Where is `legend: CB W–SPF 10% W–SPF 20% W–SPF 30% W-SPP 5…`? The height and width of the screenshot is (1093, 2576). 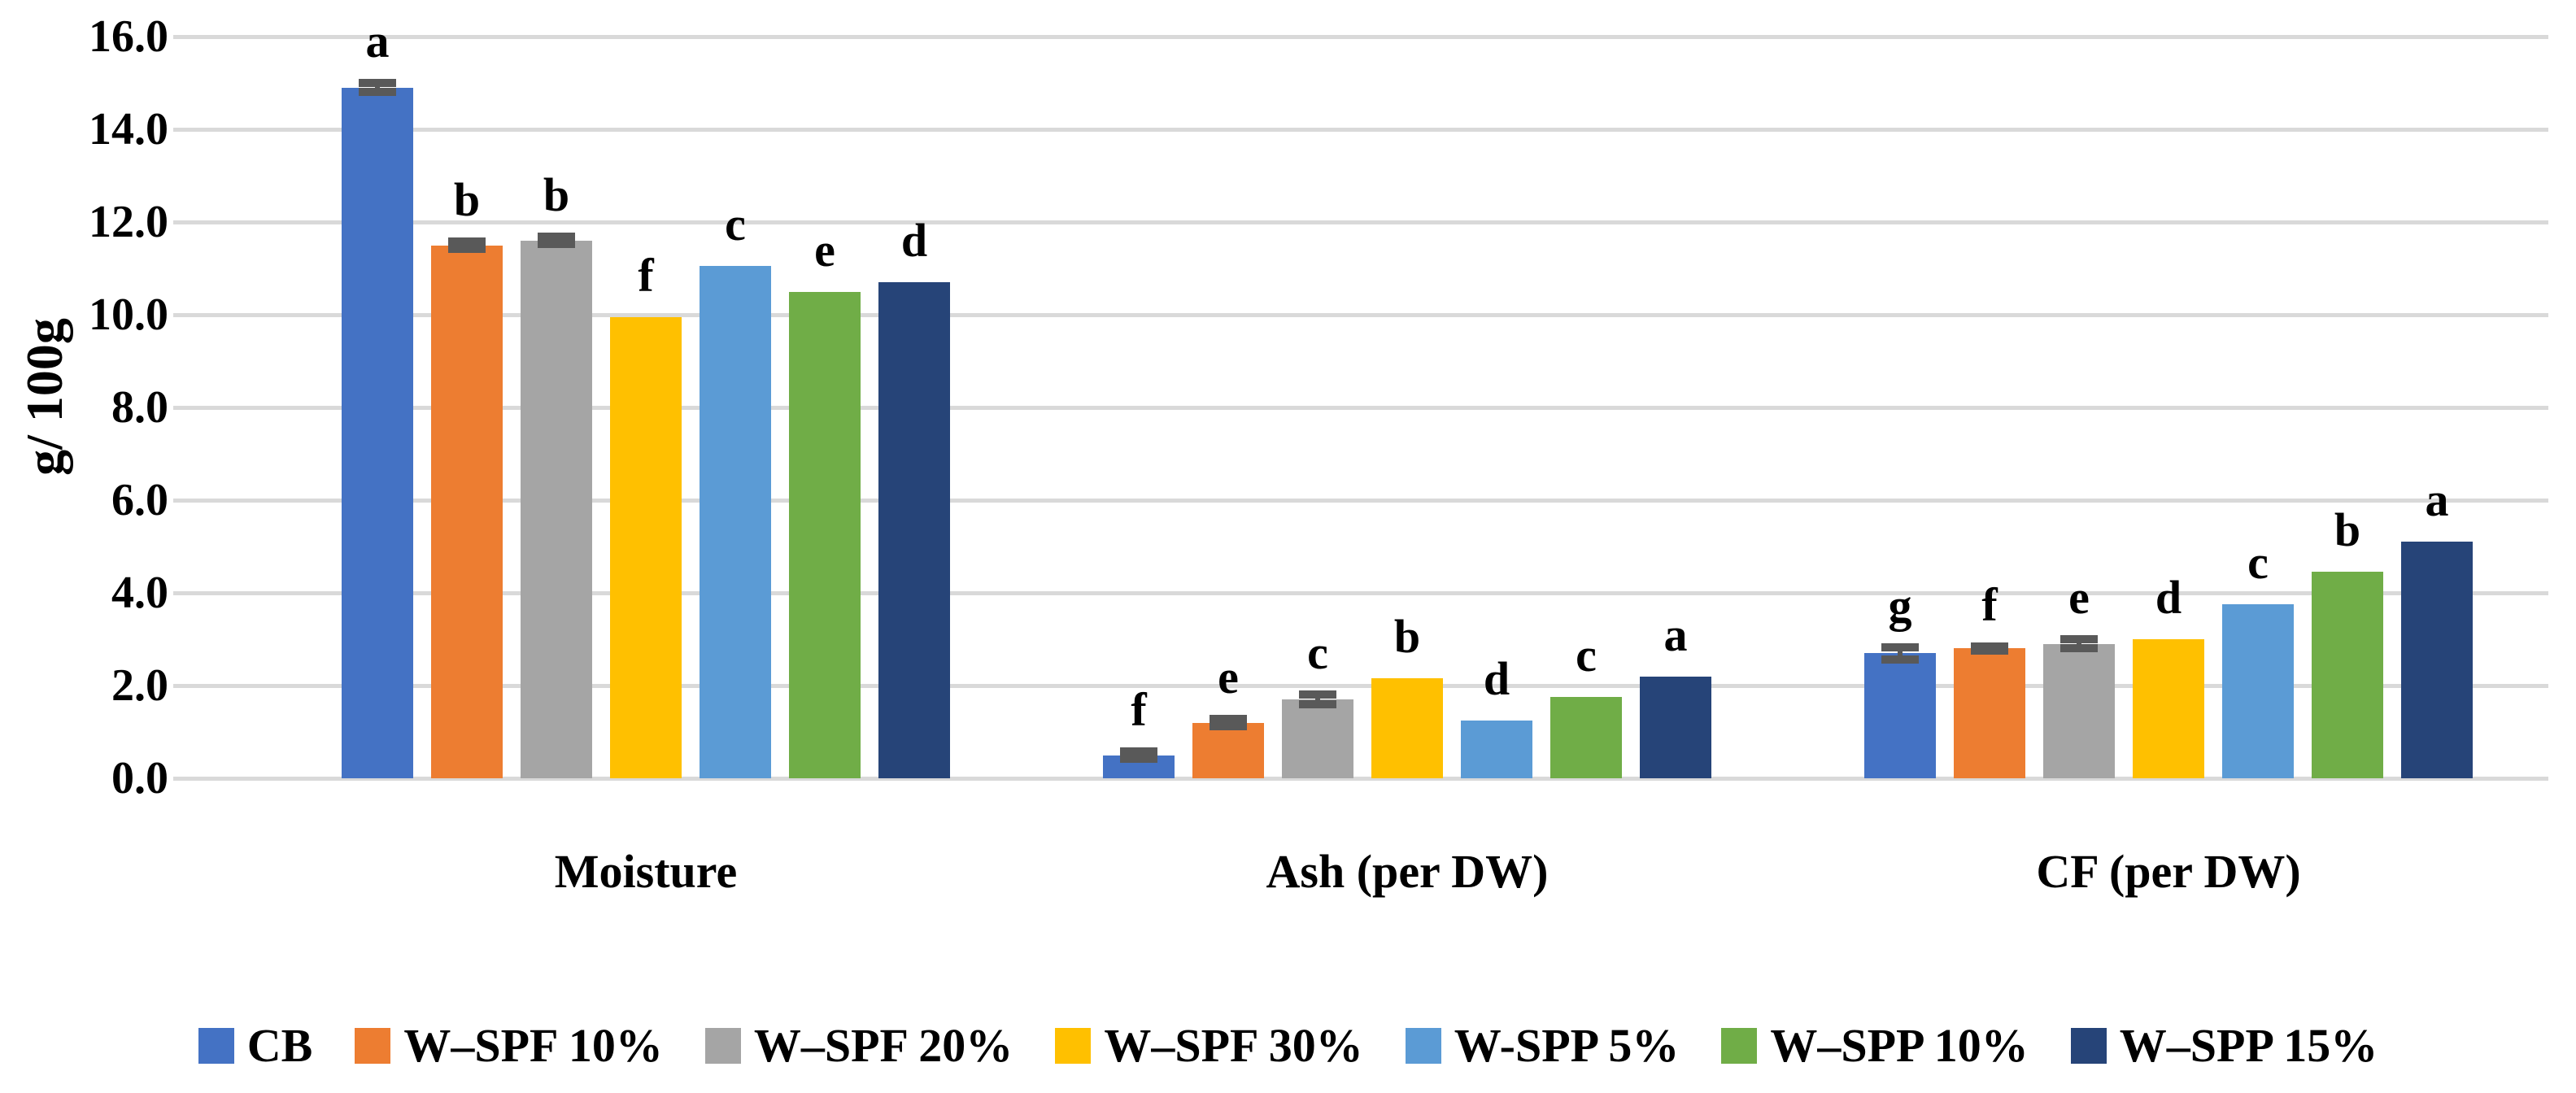 legend: CB W–SPF 10% W–SPF 20% W–SPF 30% W-SPP 5… is located at coordinates (1288, 1045).